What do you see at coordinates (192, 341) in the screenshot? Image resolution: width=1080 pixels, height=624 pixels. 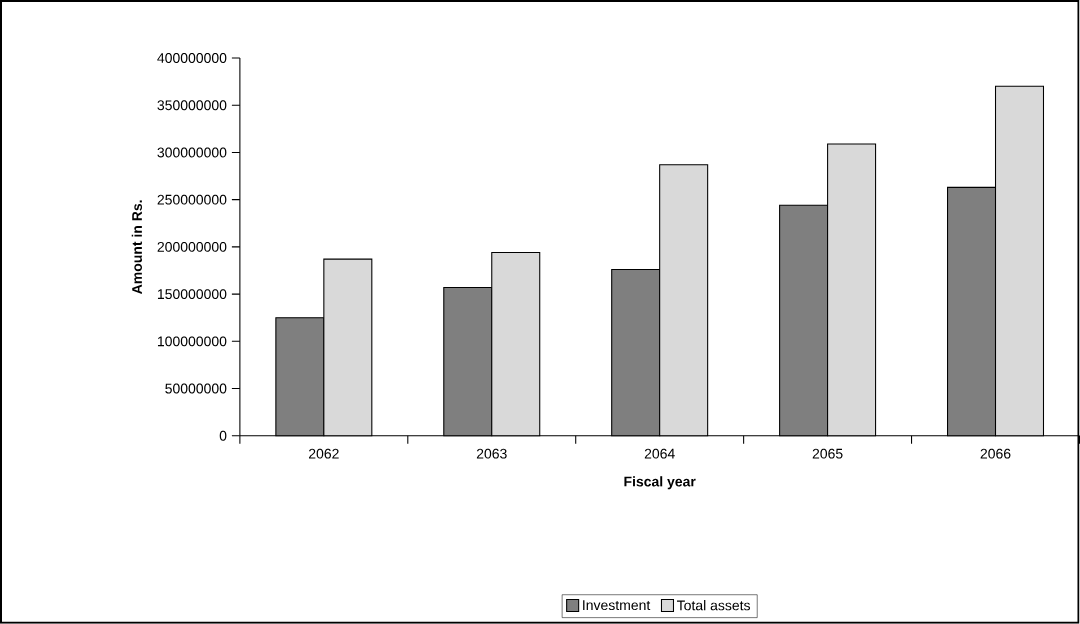 I see `y-tick-label: 100000000` at bounding box center [192, 341].